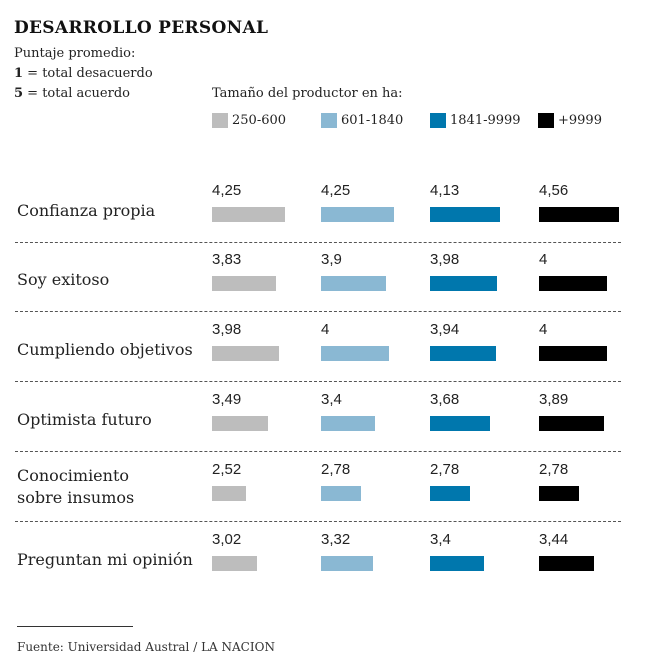 The image size is (645, 670). Describe the element at coordinates (75, 487) in the screenshot. I see `category-label: Conocimiento sobre insumos` at that location.